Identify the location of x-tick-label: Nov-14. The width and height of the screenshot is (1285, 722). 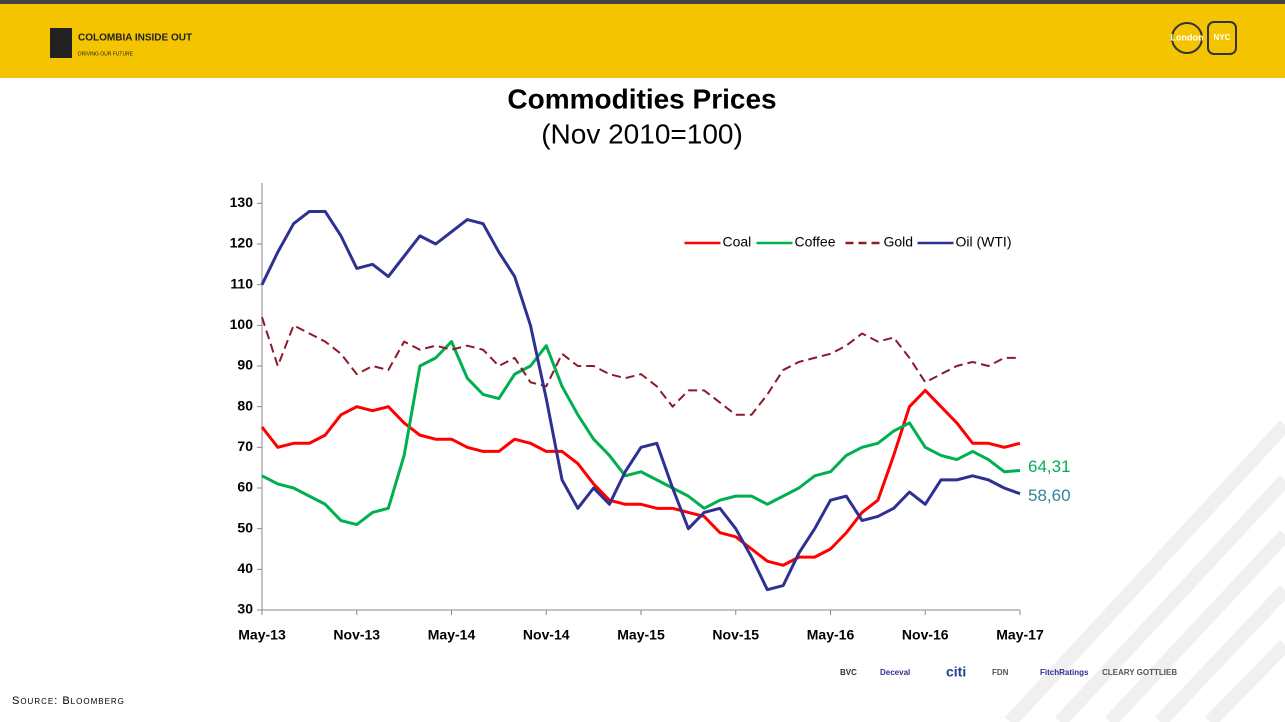
(546, 635).